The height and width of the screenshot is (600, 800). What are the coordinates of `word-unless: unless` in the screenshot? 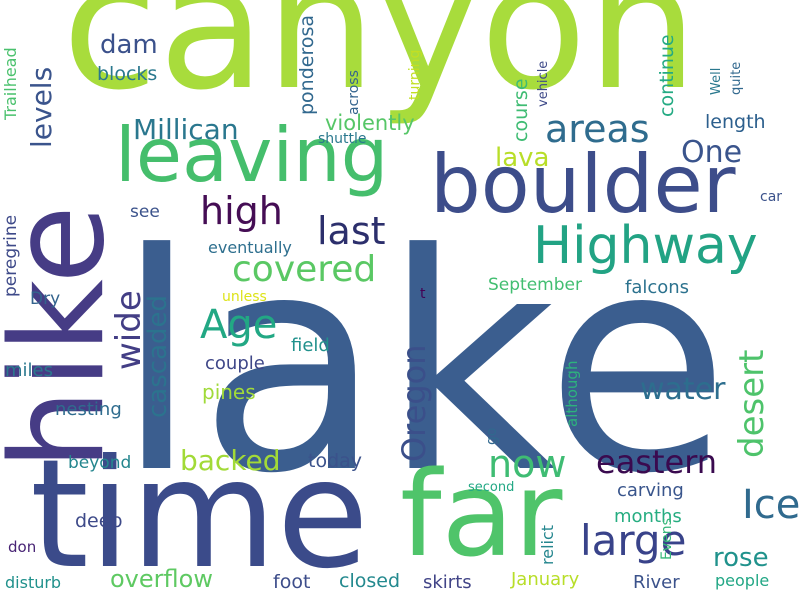 It's located at (244, 297).